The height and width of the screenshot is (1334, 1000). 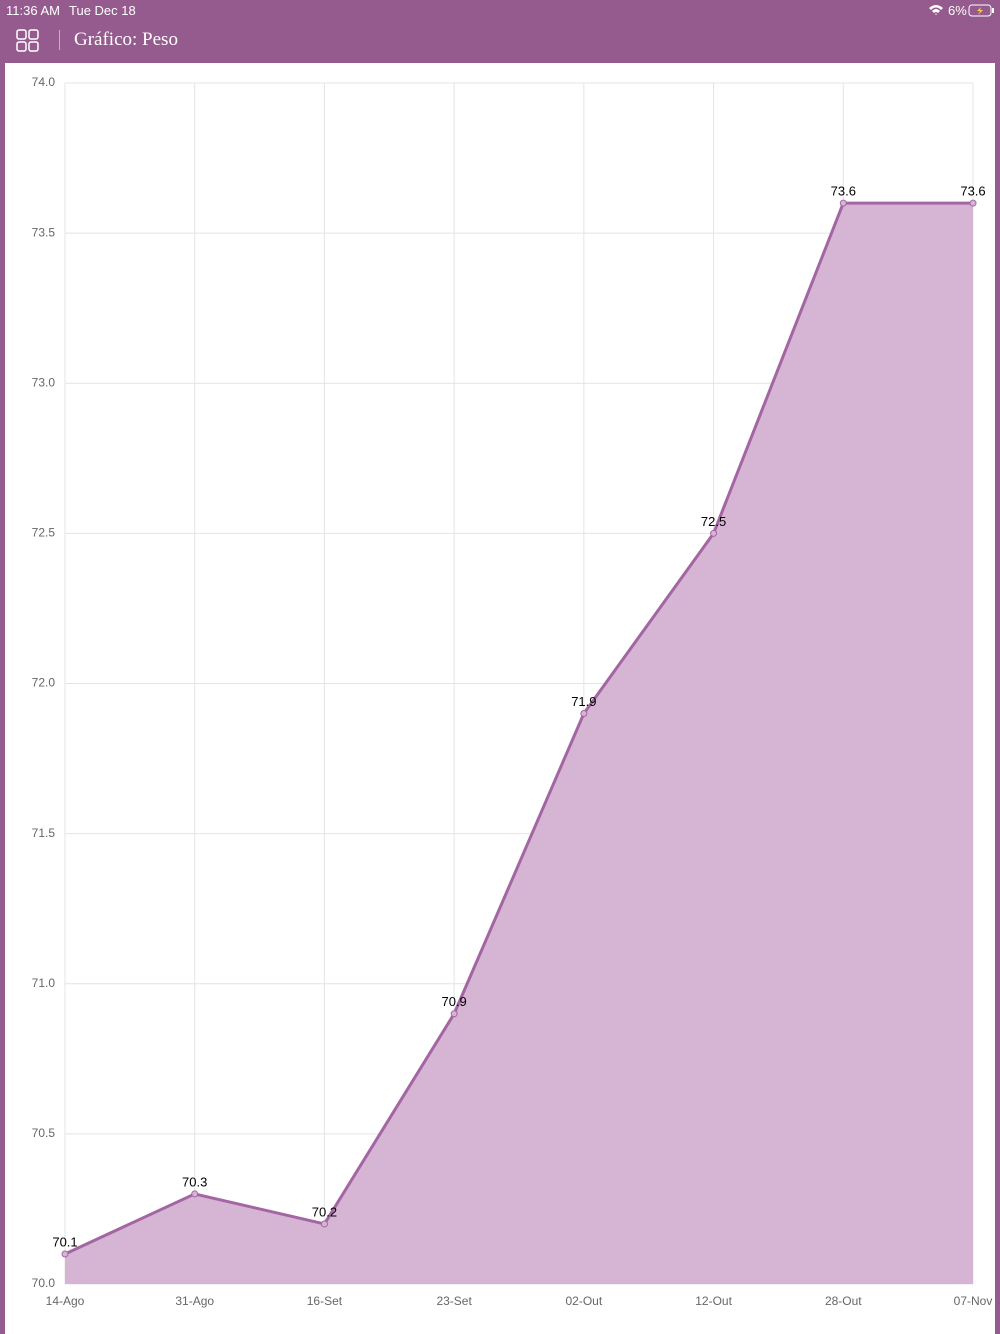 I want to click on value-label: 70.2, so click(x=324, y=1211).